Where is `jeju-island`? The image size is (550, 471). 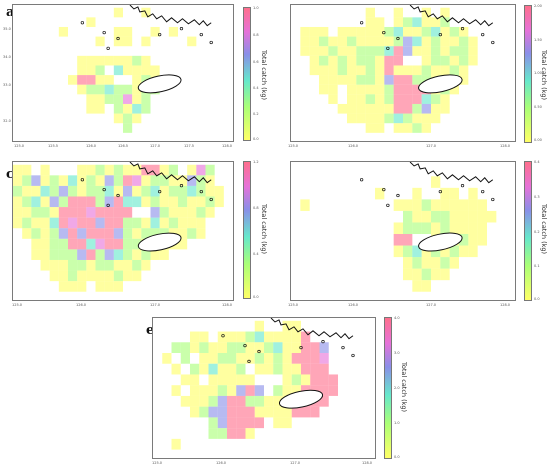
jeju-island is located at coordinates (301, 399).